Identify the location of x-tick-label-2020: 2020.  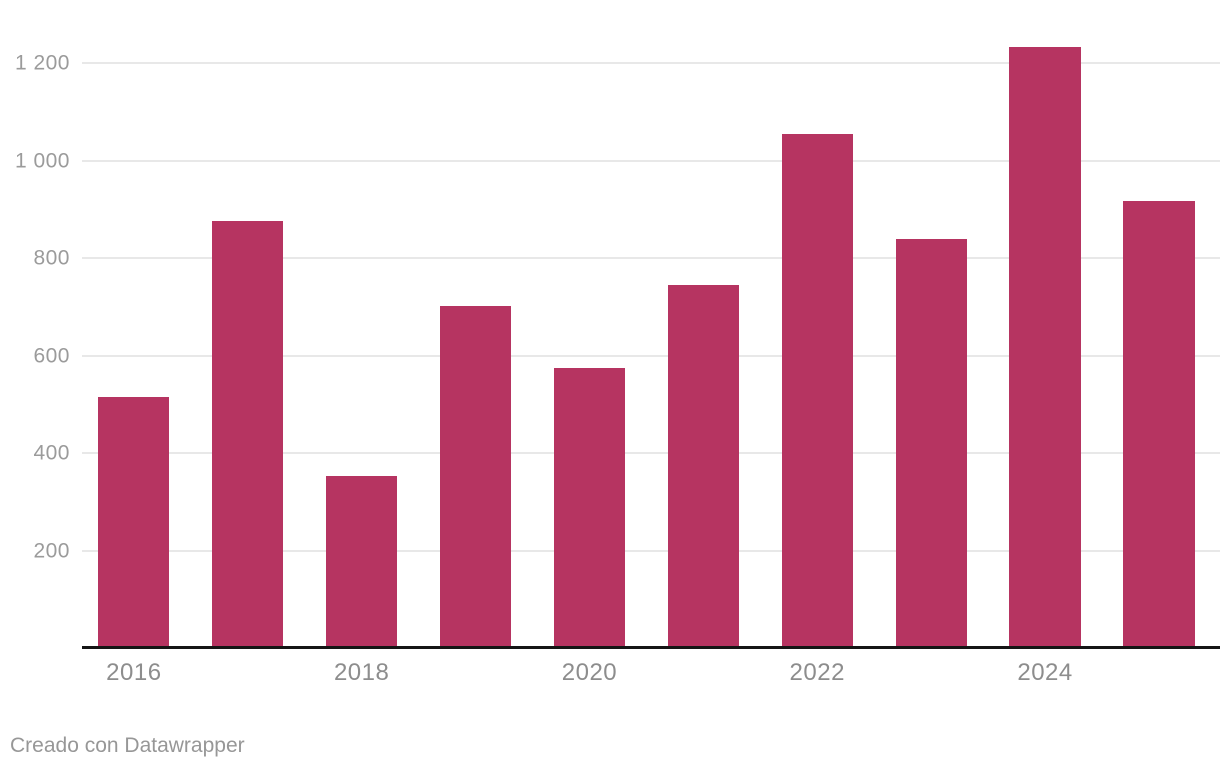
(589, 672).